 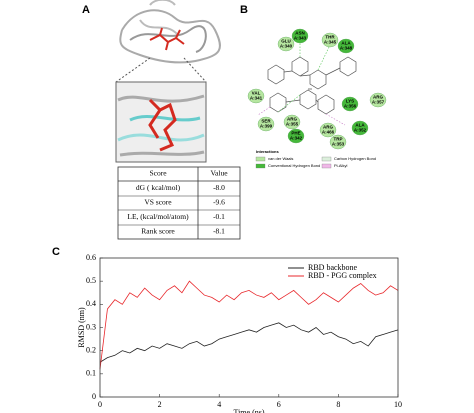 What do you see at coordinates (279, 404) in the screenshot?
I see `x-tick-label: 6` at bounding box center [279, 404].